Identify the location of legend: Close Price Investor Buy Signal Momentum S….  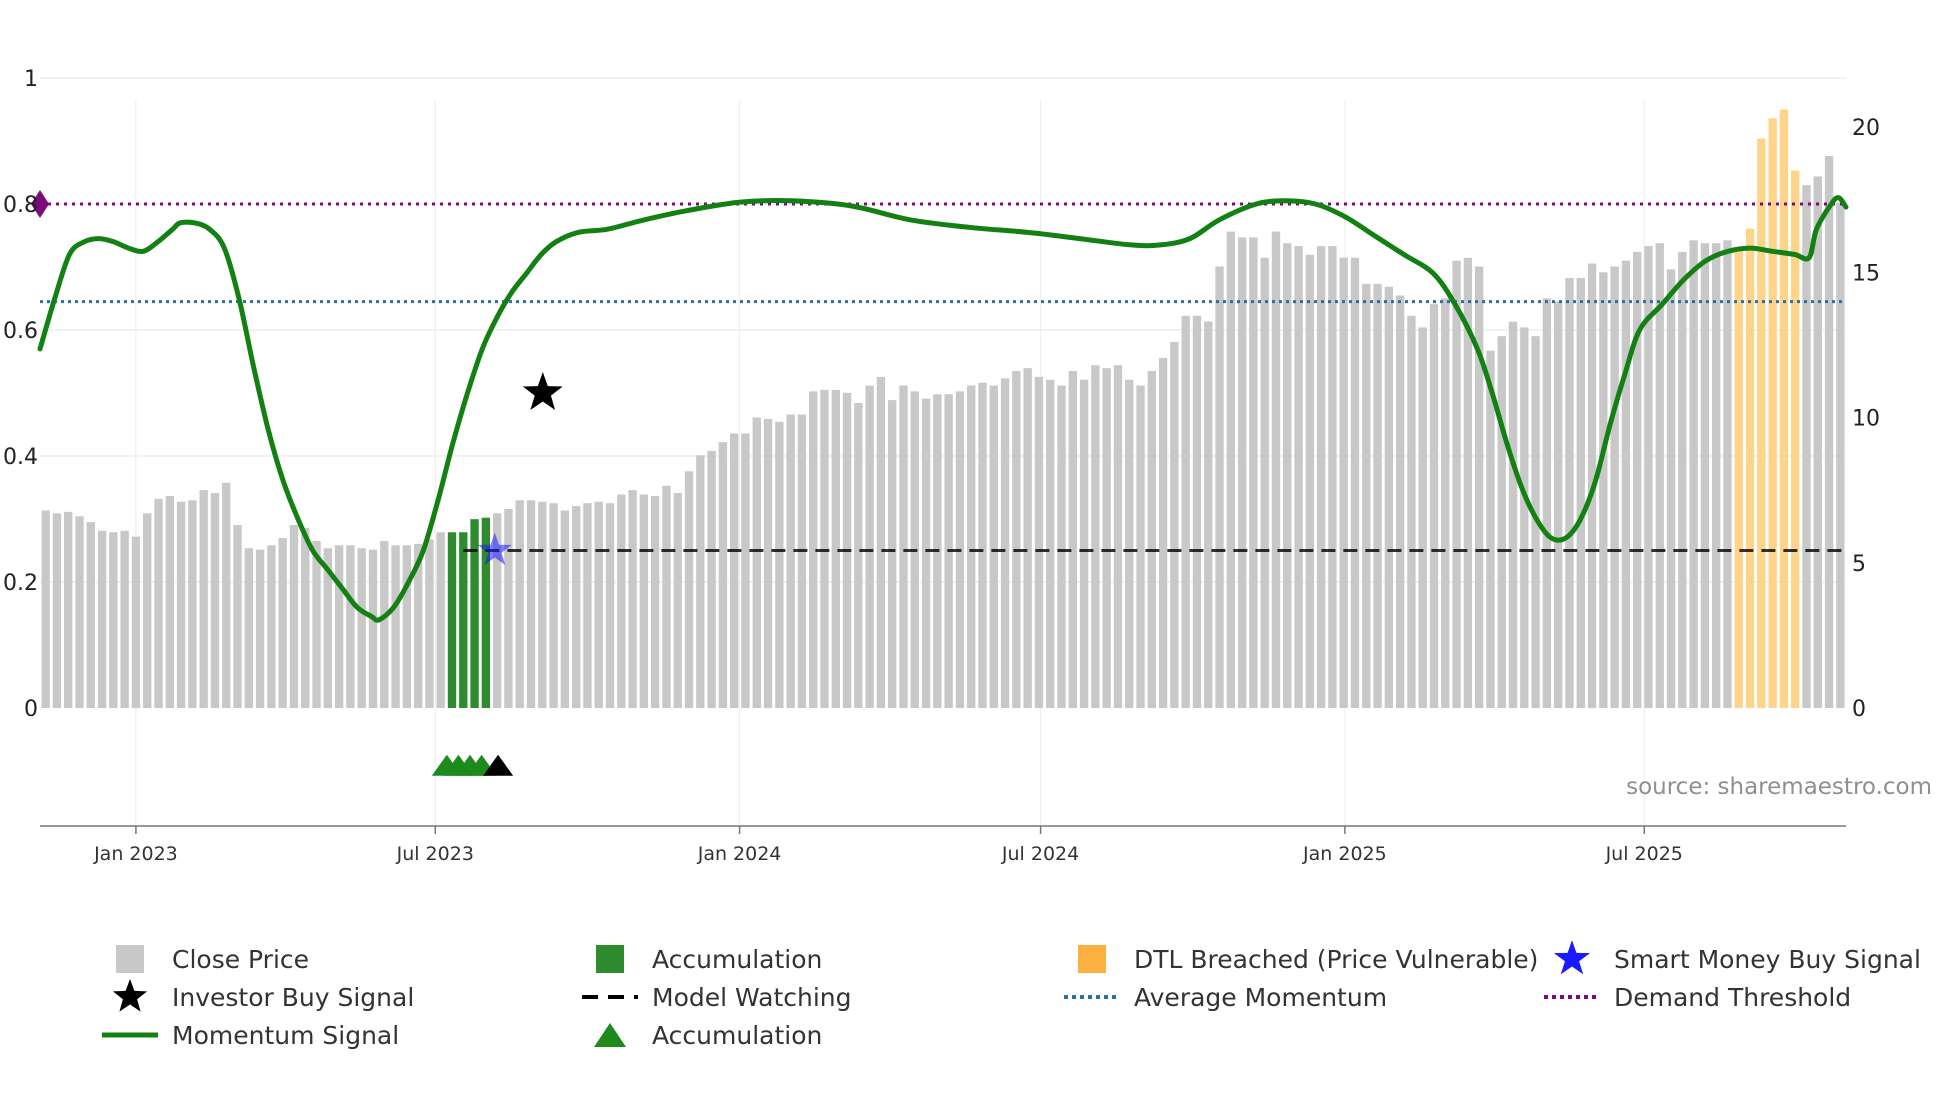
(980, 990).